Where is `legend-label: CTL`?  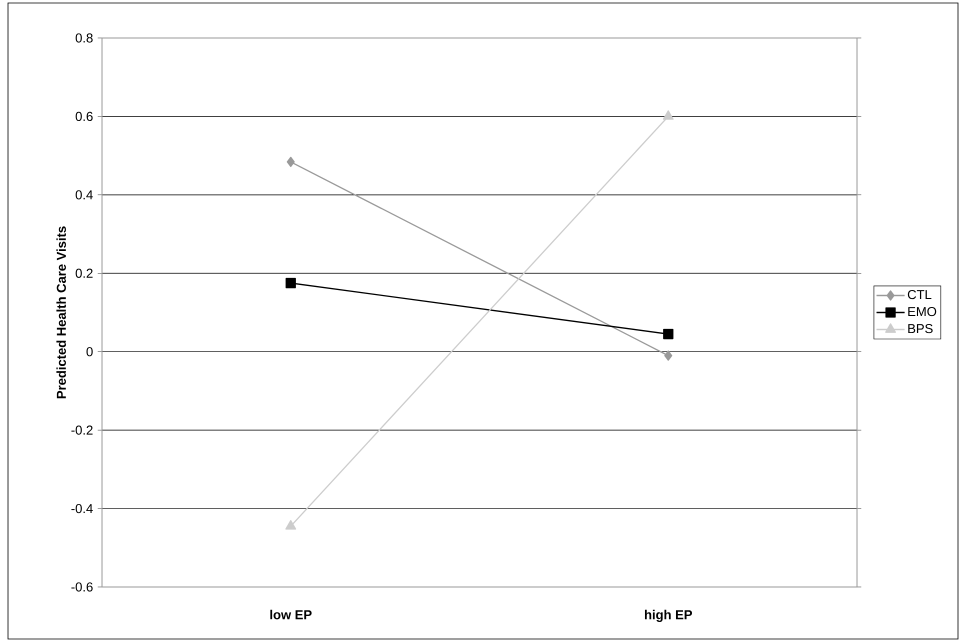 legend-label: CTL is located at coordinates (920, 295).